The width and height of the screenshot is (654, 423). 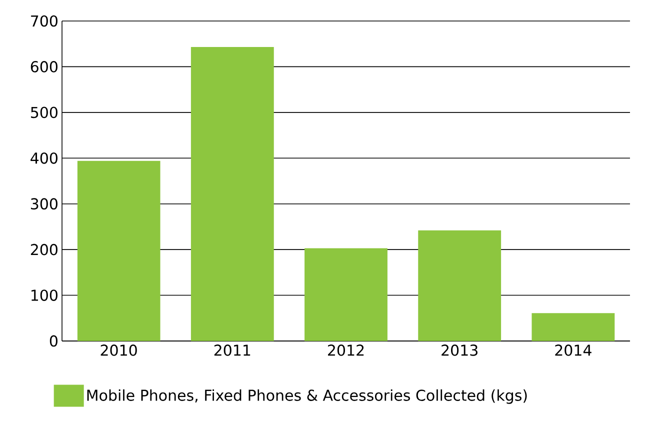 I want to click on x-tick-label: 2013, so click(x=460, y=350).